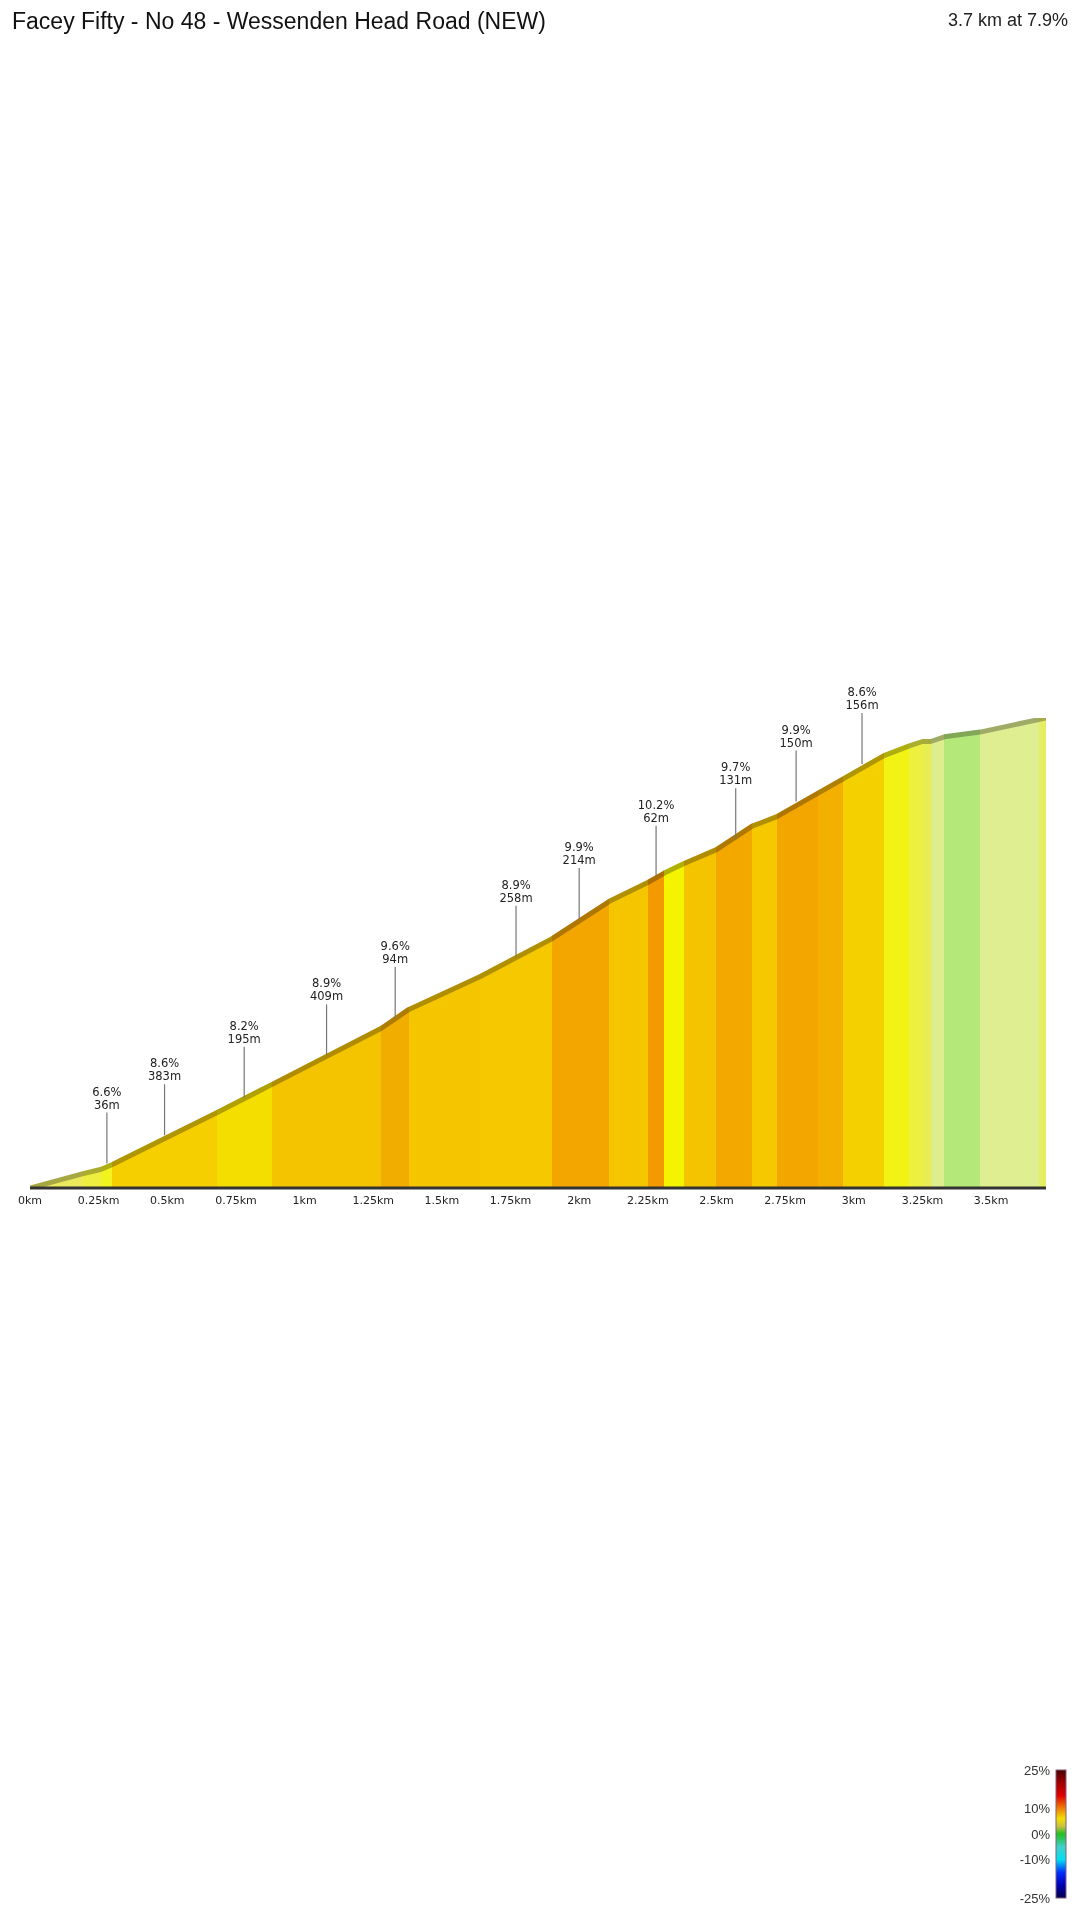  What do you see at coordinates (107, 1098) in the screenshot?
I see `annotation: 6.6% 36m` at bounding box center [107, 1098].